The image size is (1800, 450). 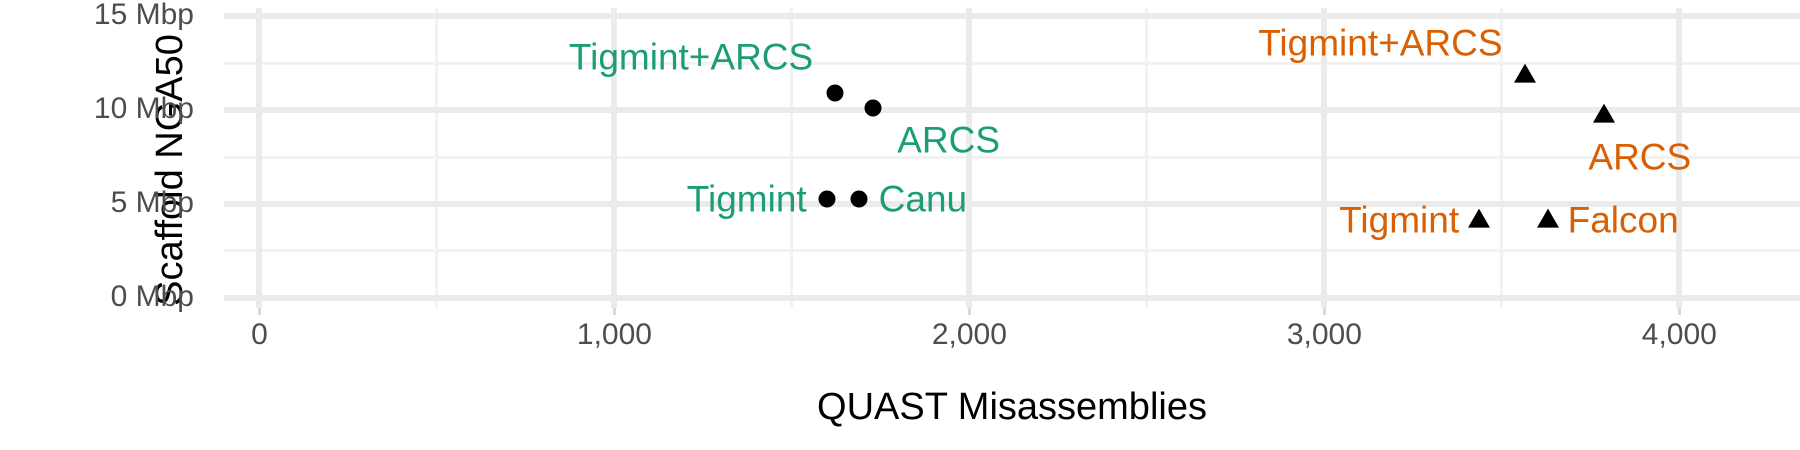 I want to click on y-axis-title-text: Scaffold NGA50, so click(x=169, y=170).